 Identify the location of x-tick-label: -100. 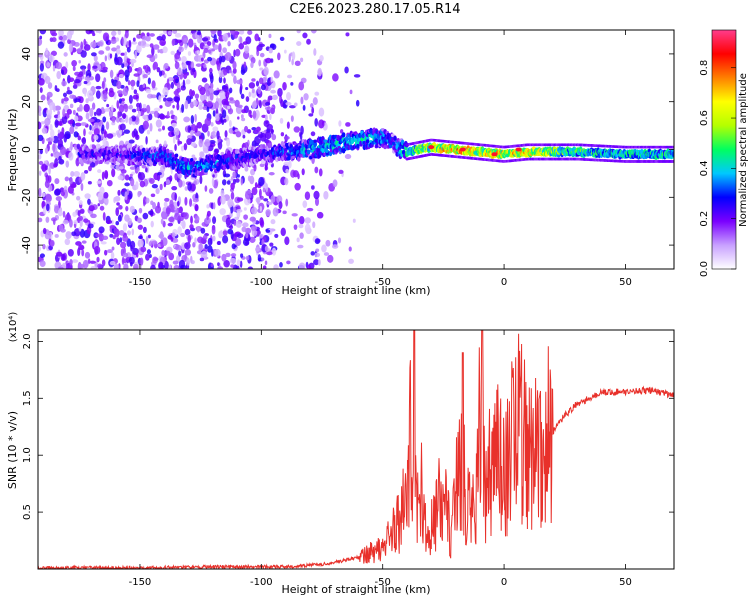
(261, 582).